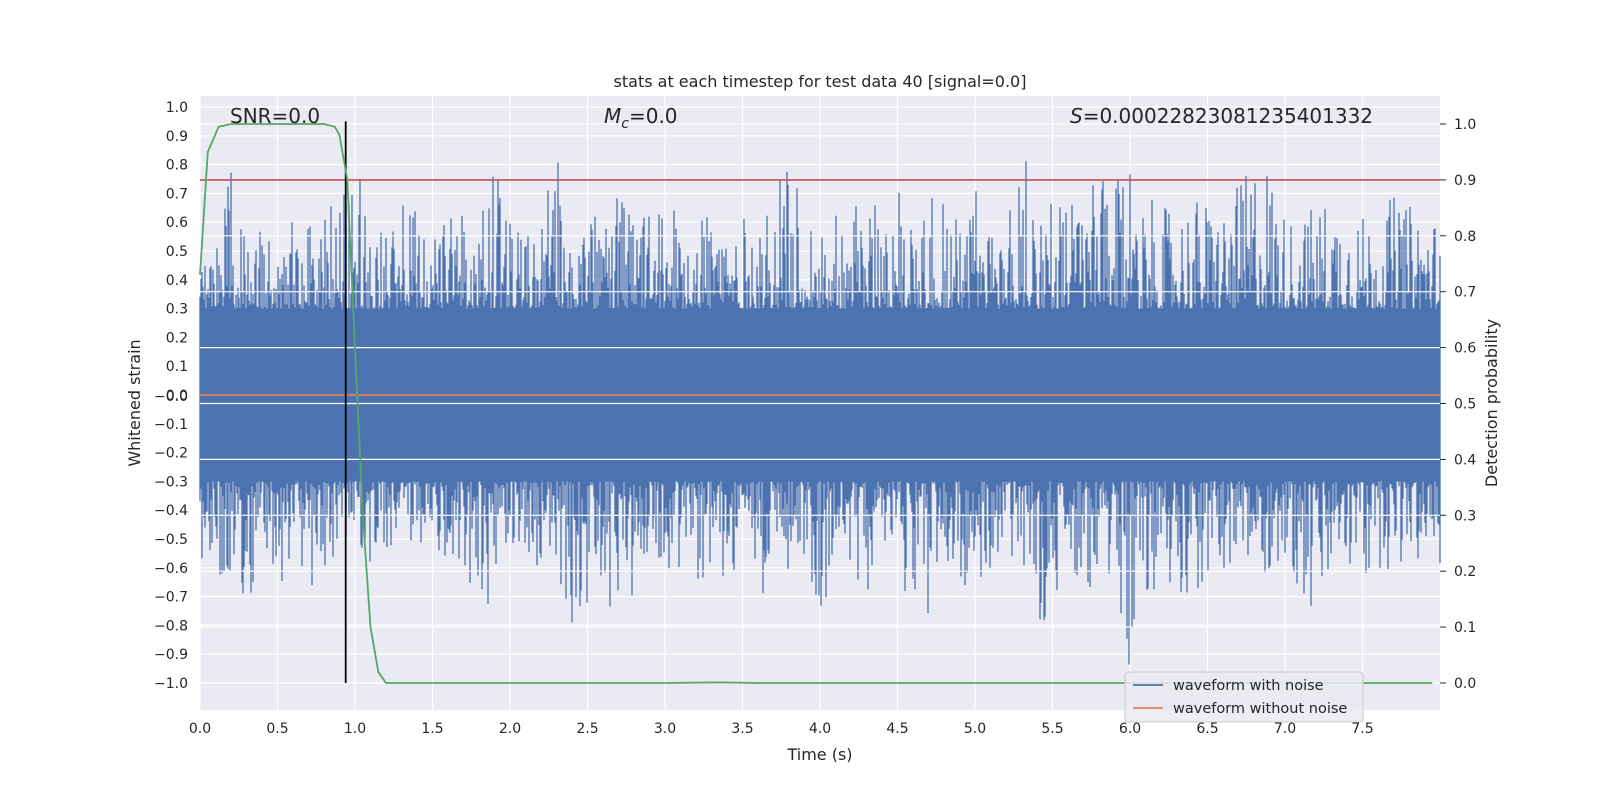  I want to click on mc-symbol: M, so click(612, 116).